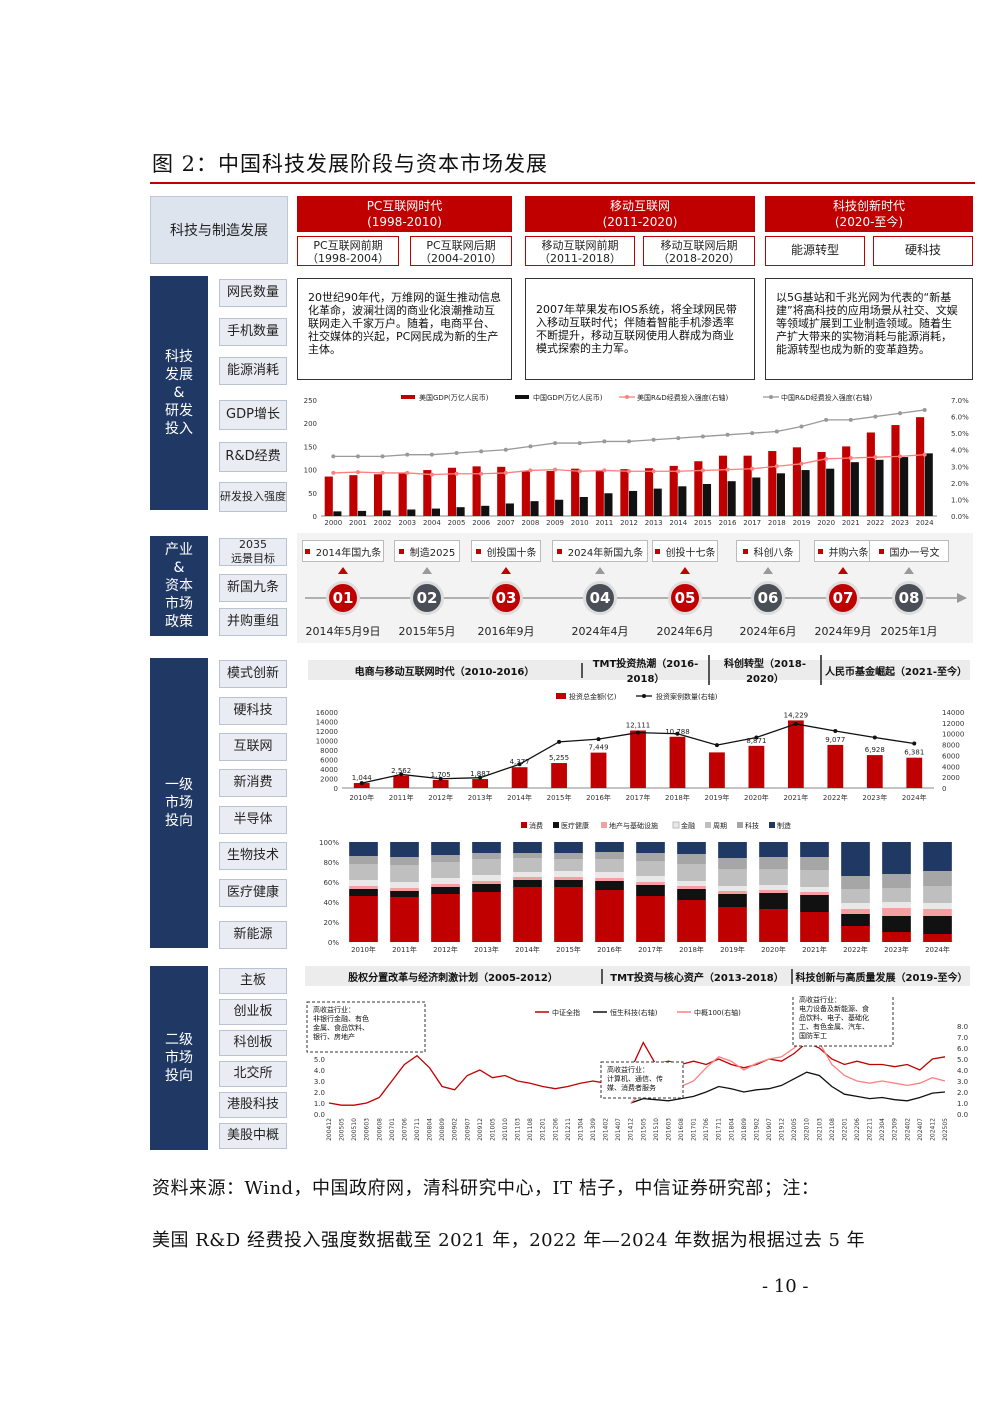  What do you see at coordinates (796, 715) in the screenshot?
I see `data-label: 14,229` at bounding box center [796, 715].